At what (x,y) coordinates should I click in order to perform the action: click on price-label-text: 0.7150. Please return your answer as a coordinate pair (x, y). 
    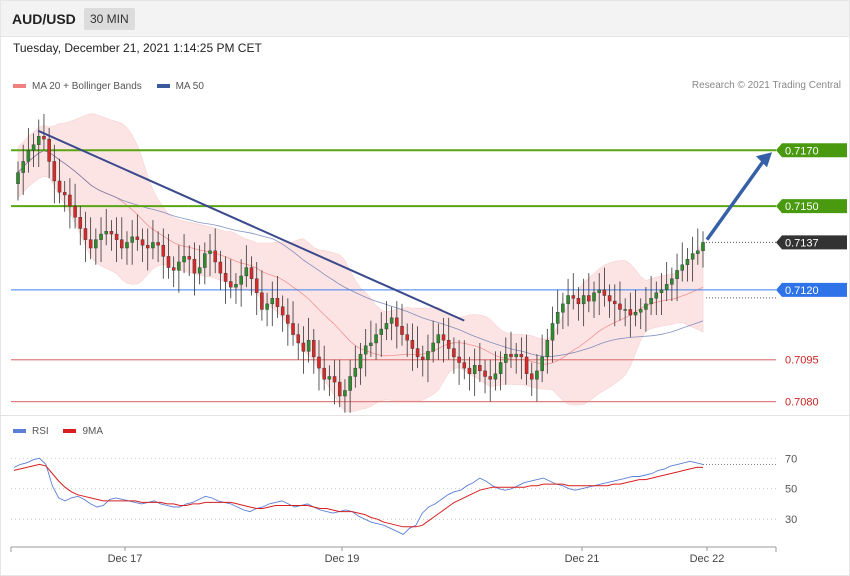
    Looking at the image, I should click on (802, 207).